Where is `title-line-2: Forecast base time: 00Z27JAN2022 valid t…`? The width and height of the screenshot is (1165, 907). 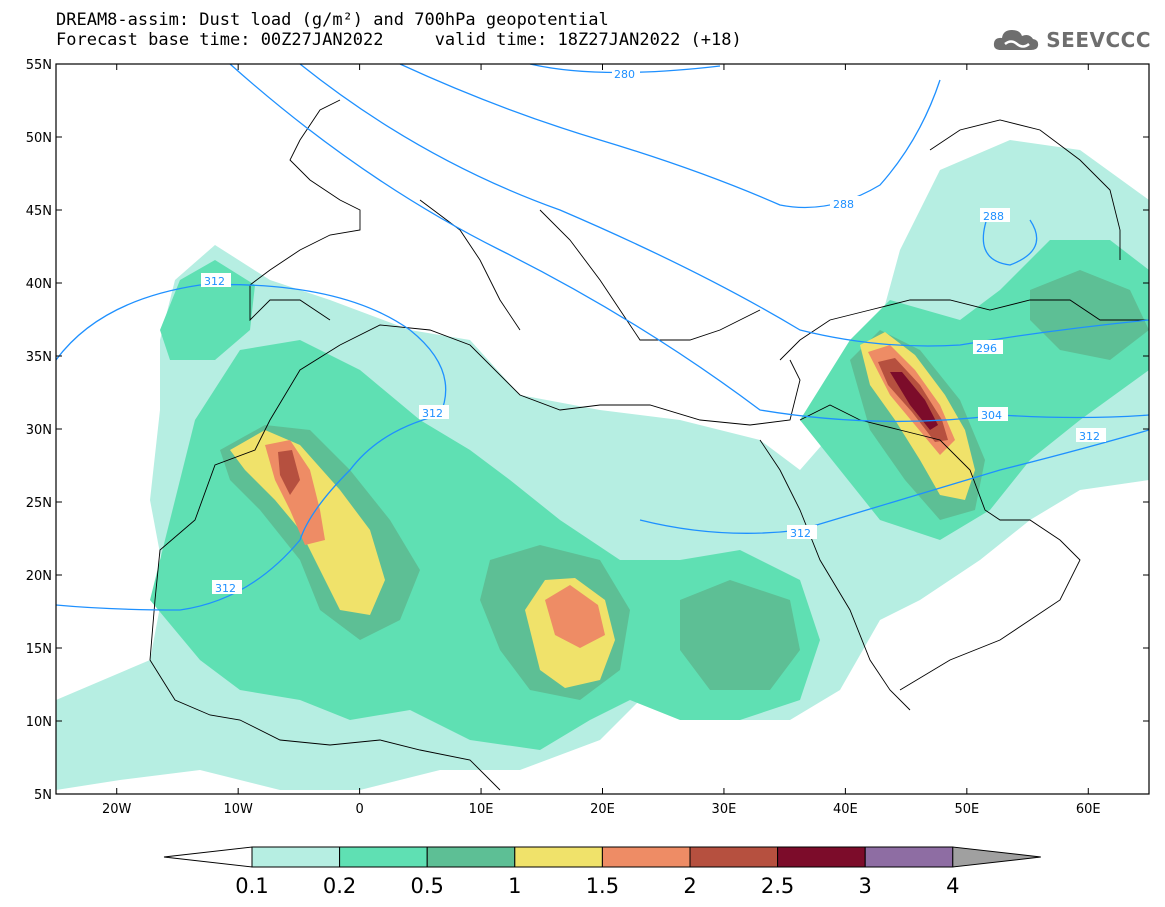 title-line-2: Forecast base time: 00Z27JAN2022 valid t… is located at coordinates (399, 40).